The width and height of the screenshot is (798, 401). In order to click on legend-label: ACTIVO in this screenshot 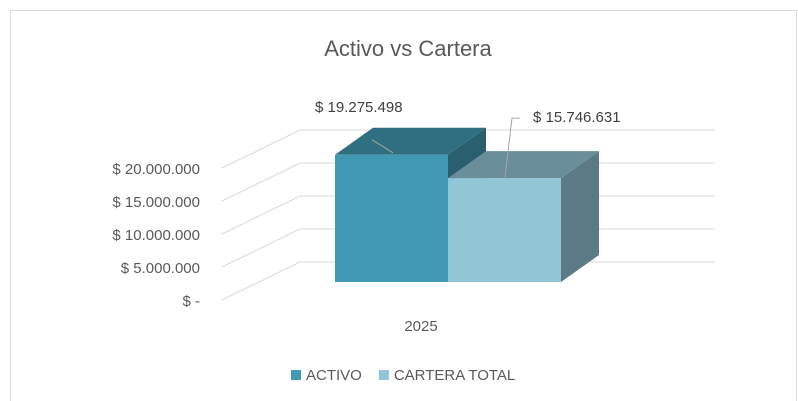, I will do `click(334, 375)`.